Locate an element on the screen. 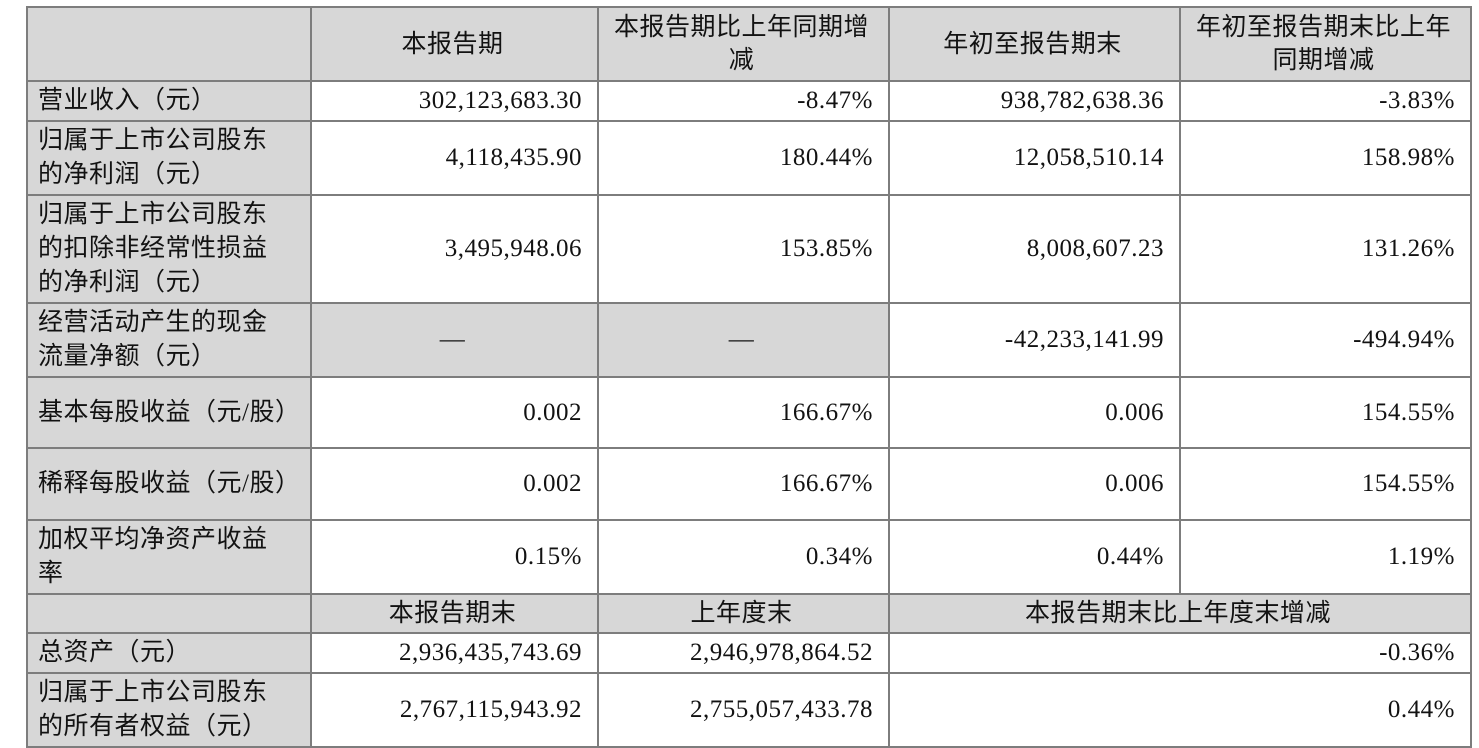 The width and height of the screenshot is (1479, 748). table-row-basic-eps: 基本每股收益（元/股） 0.002 166.67% 0.006 154.55% is located at coordinates (749, 412).